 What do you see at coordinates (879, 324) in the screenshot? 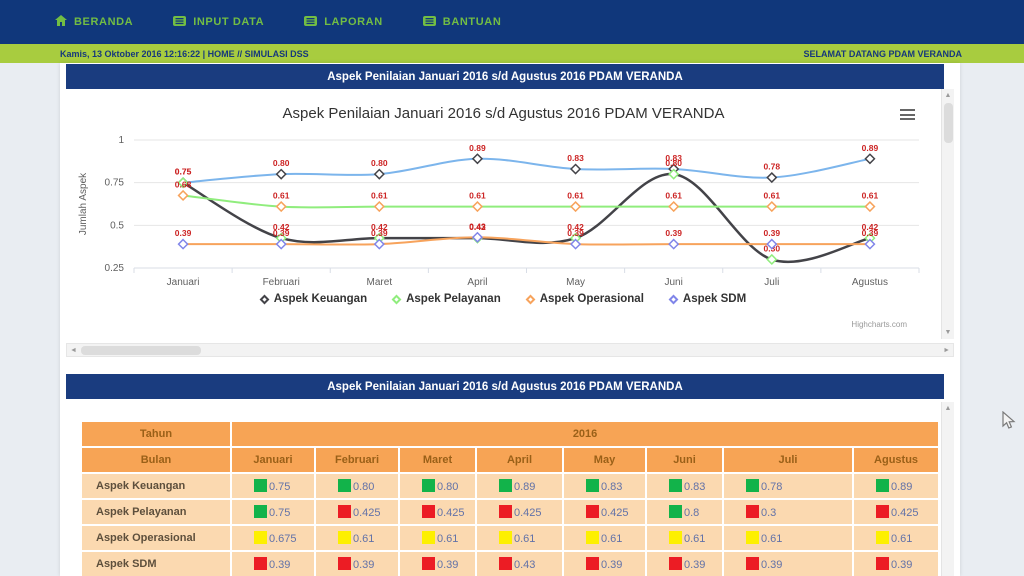
I see `highcharts-credit: Highcharts.com` at bounding box center [879, 324].